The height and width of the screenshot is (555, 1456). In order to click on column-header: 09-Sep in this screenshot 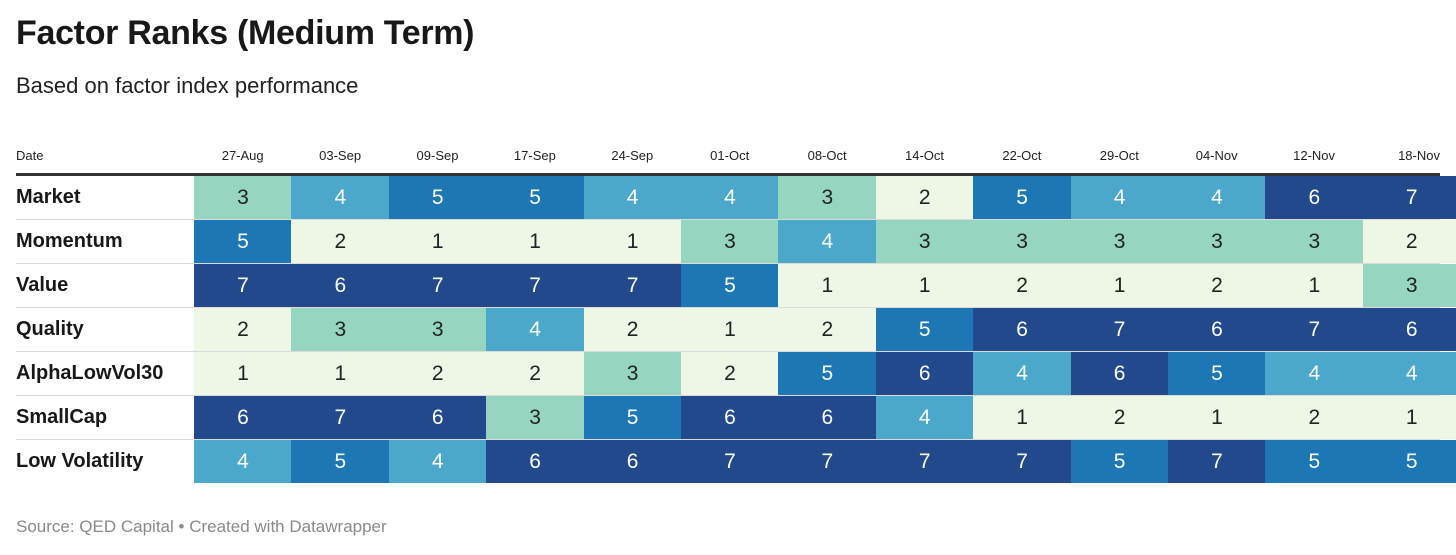, I will do `click(437, 155)`.